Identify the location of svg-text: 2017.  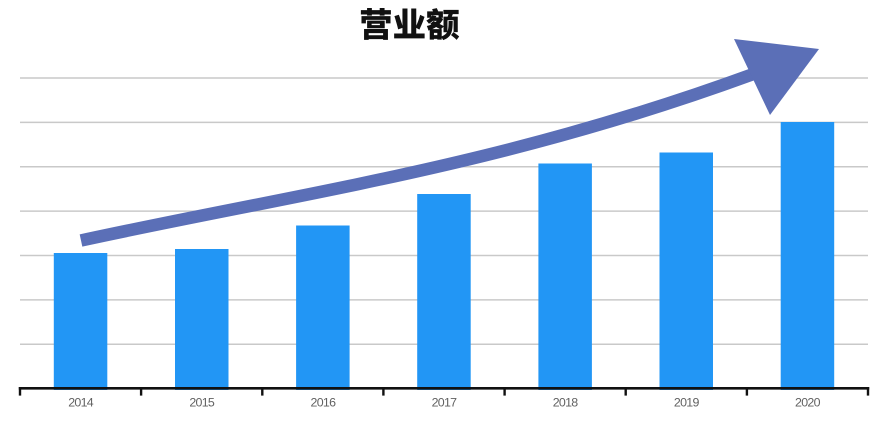
(445, 402).